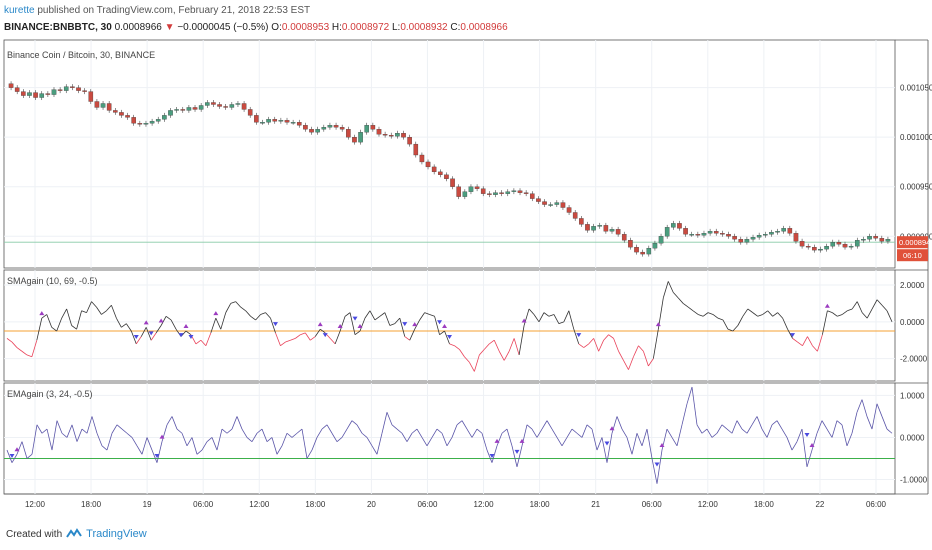 The height and width of the screenshot is (550, 932). What do you see at coordinates (35, 504) in the screenshot?
I see `time-tick-label: 12:00` at bounding box center [35, 504].